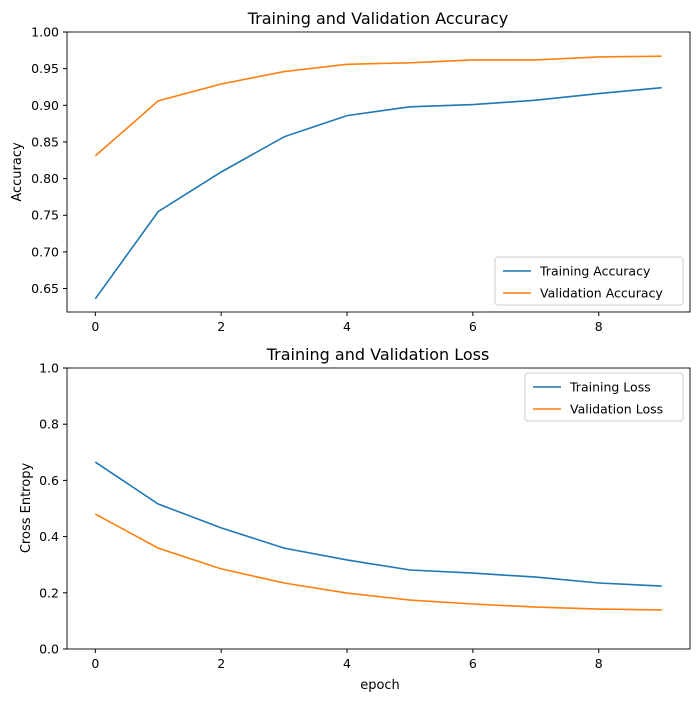 The width and height of the screenshot is (700, 705). Describe the element at coordinates (45, 178) in the screenshot. I see `accuracy-y-tick-label: 0.80` at that location.